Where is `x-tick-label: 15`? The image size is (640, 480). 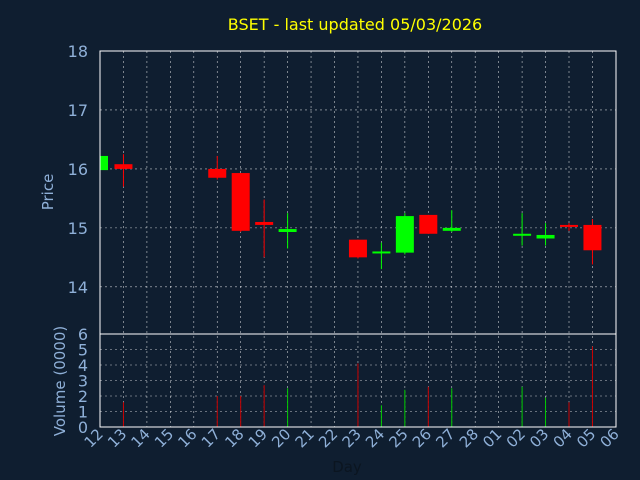 x-tick-label: 15 is located at coordinates (164, 438).